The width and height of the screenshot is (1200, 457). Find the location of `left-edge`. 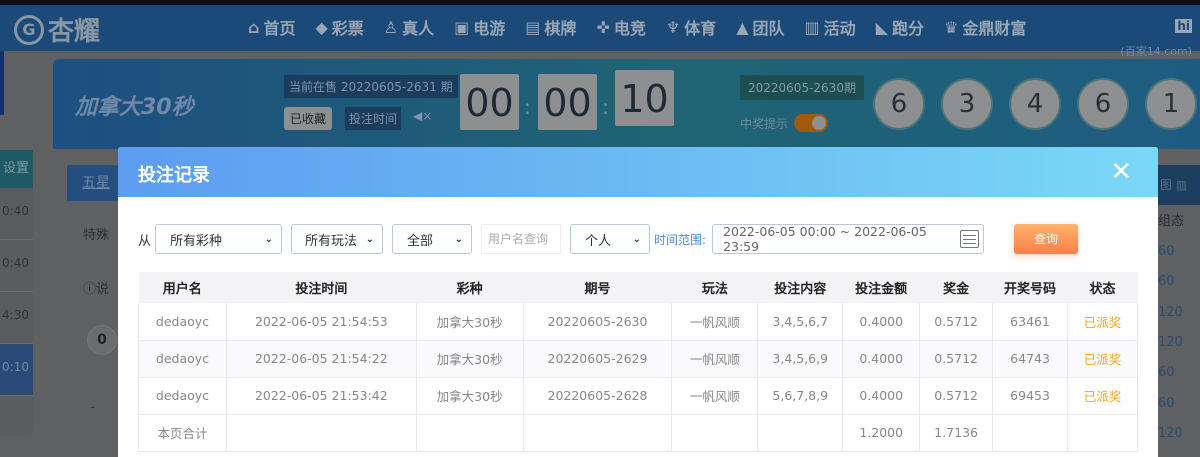

left-edge is located at coordinates (2, 83).